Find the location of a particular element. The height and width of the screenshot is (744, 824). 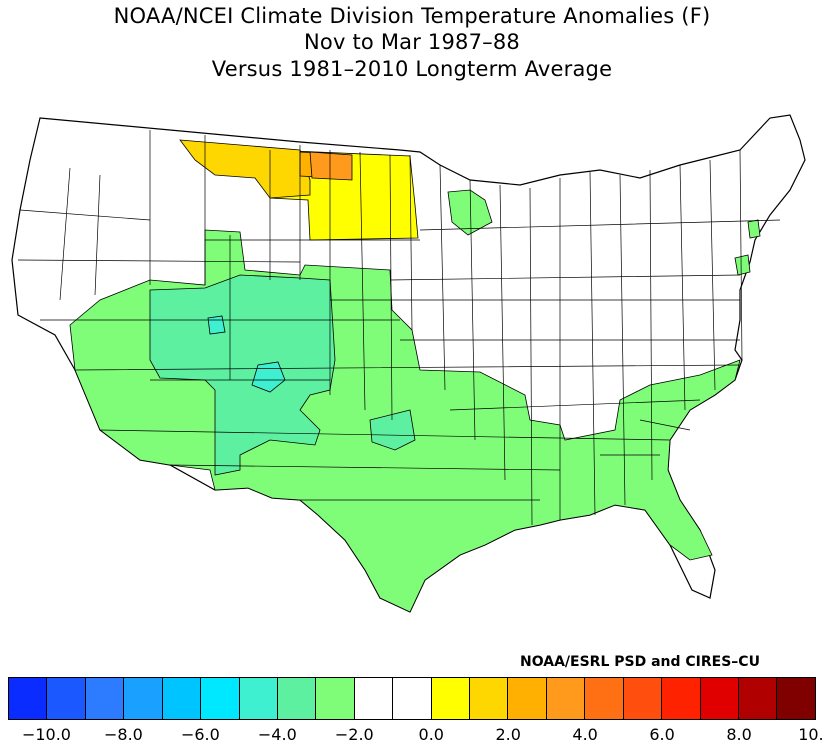

region-anom-minus-4-colorado is located at coordinates (268, 377).